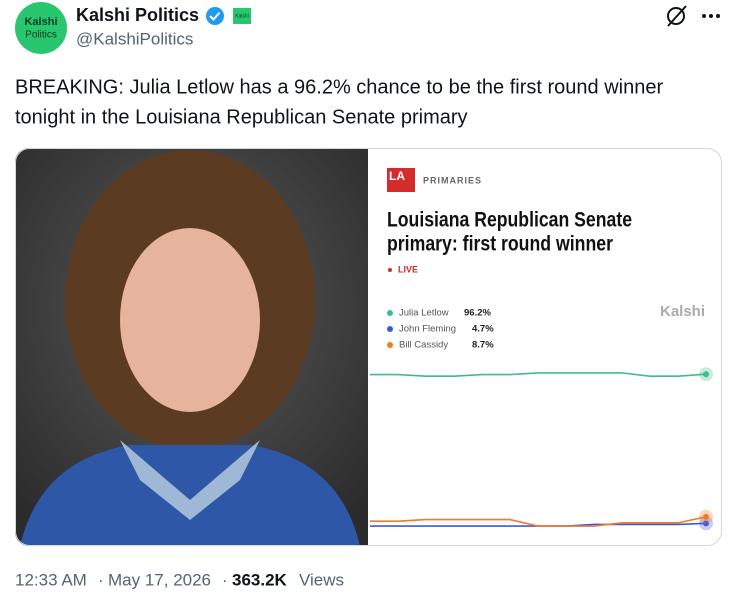 This screenshot has width=747, height=599. Describe the element at coordinates (51, 579) in the screenshot. I see `post-time: 12:33 AM` at that location.